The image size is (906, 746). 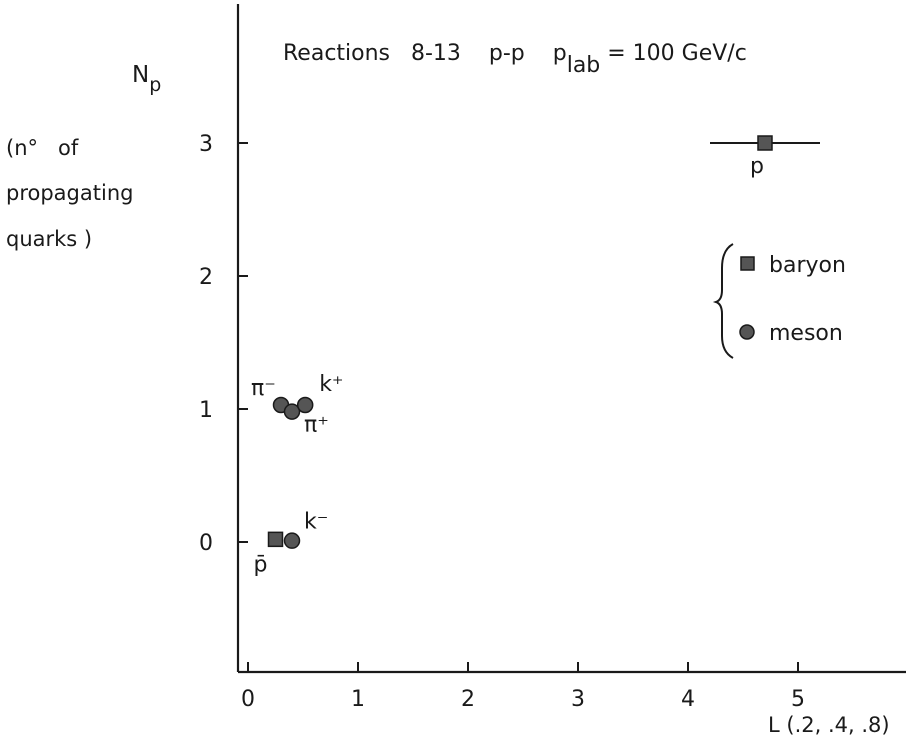 I want to click on data-point-label: π⁺, so click(x=316, y=425).